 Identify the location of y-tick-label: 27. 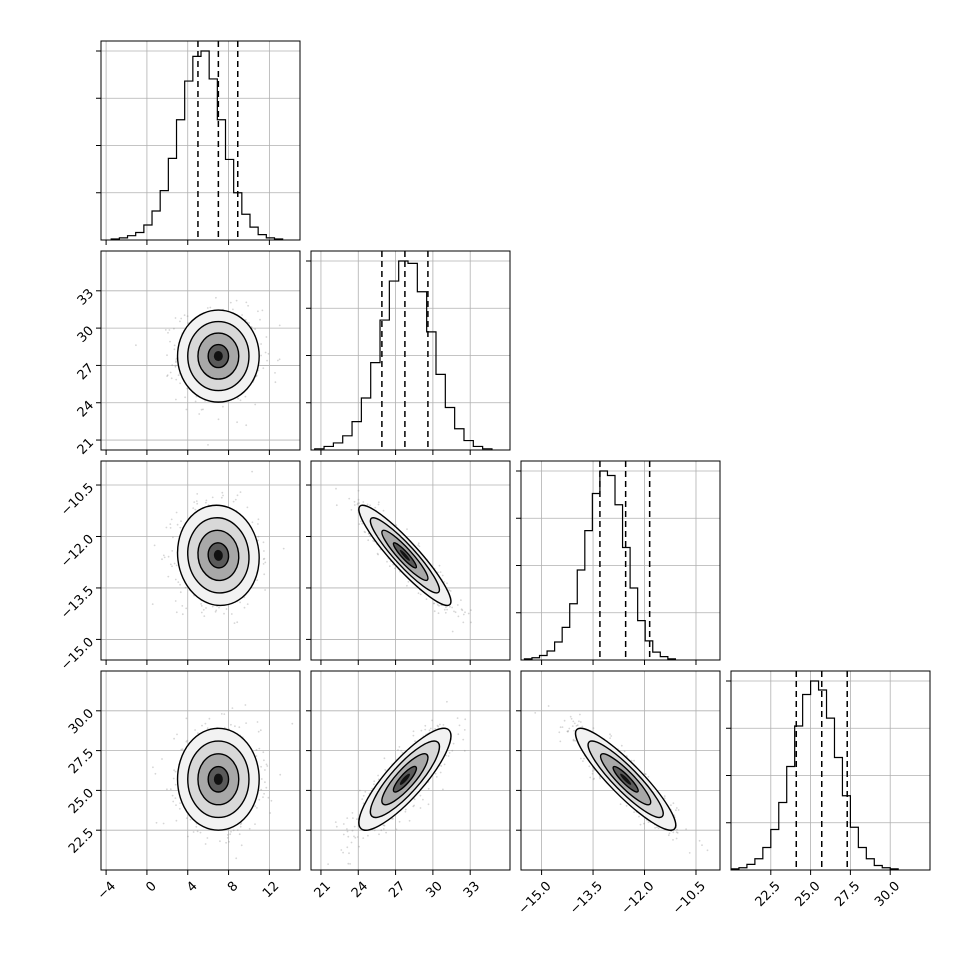
(86, 372).